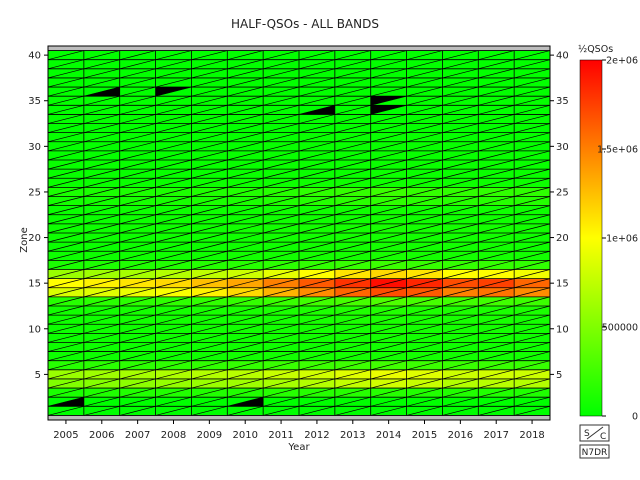 The image size is (640, 480). What do you see at coordinates (562, 56) in the screenshot?
I see `y-tick-label-right: 40` at bounding box center [562, 56].